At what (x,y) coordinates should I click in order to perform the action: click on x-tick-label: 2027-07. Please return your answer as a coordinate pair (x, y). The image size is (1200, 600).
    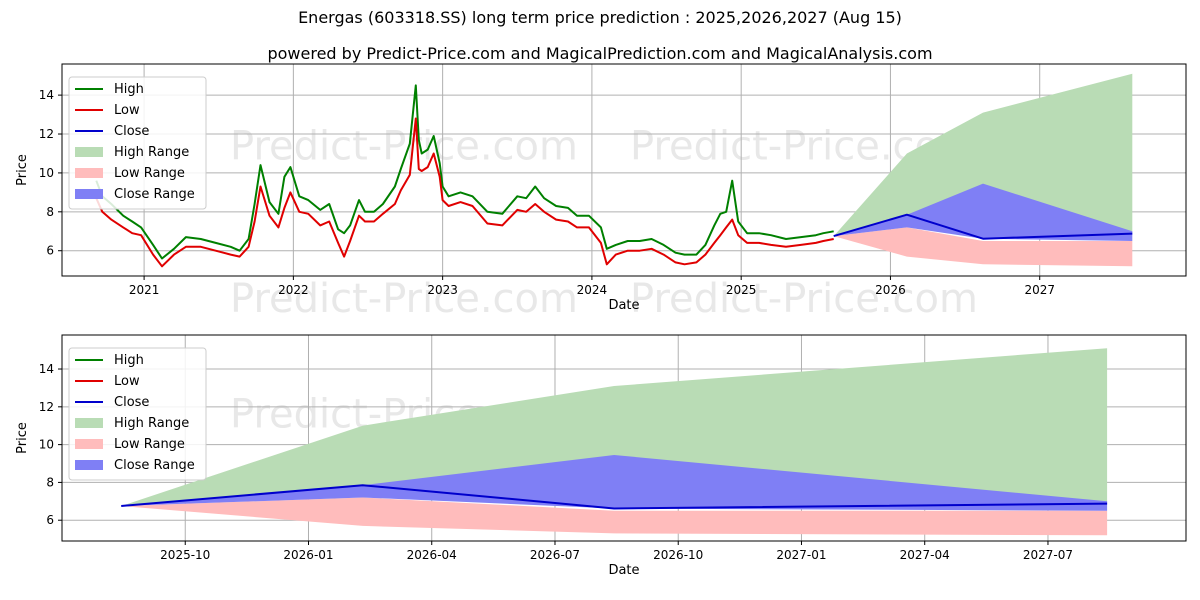
    Looking at the image, I should click on (1048, 555).